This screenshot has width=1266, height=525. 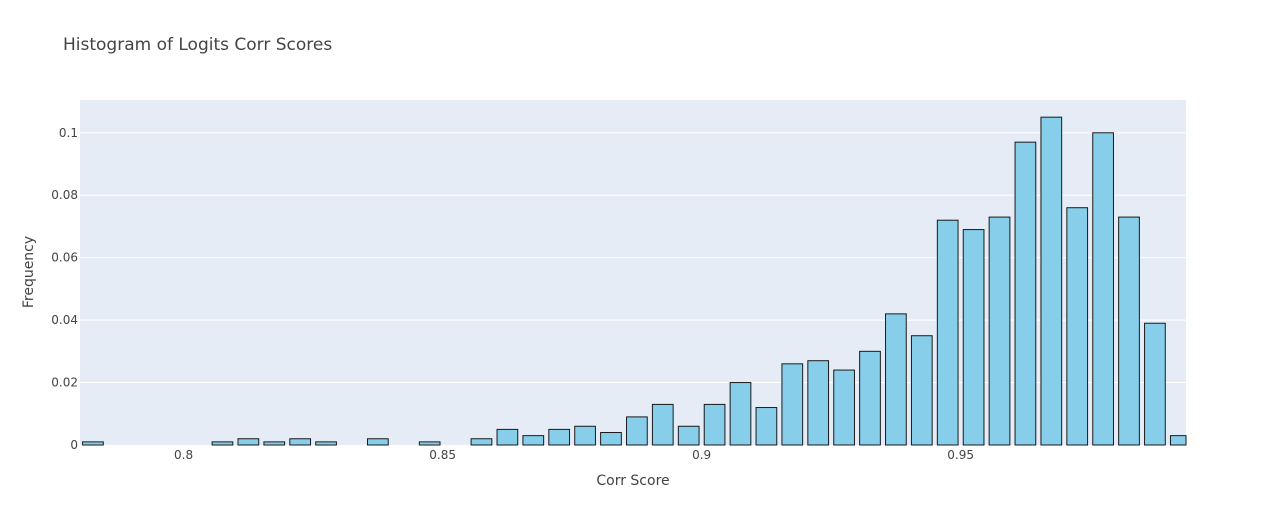 I want to click on y-tick-label: 0.06, so click(x=64, y=258).